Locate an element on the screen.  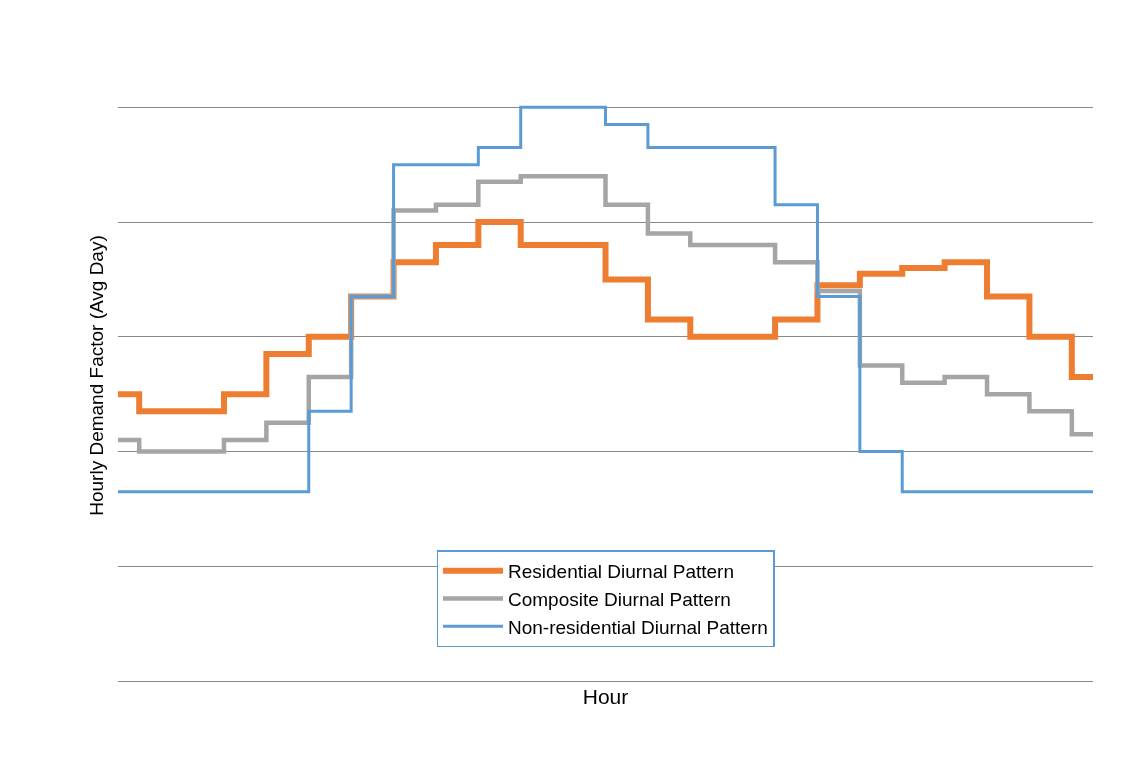
legend-label: Composite Diurnal Pattern is located at coordinates (619, 599).